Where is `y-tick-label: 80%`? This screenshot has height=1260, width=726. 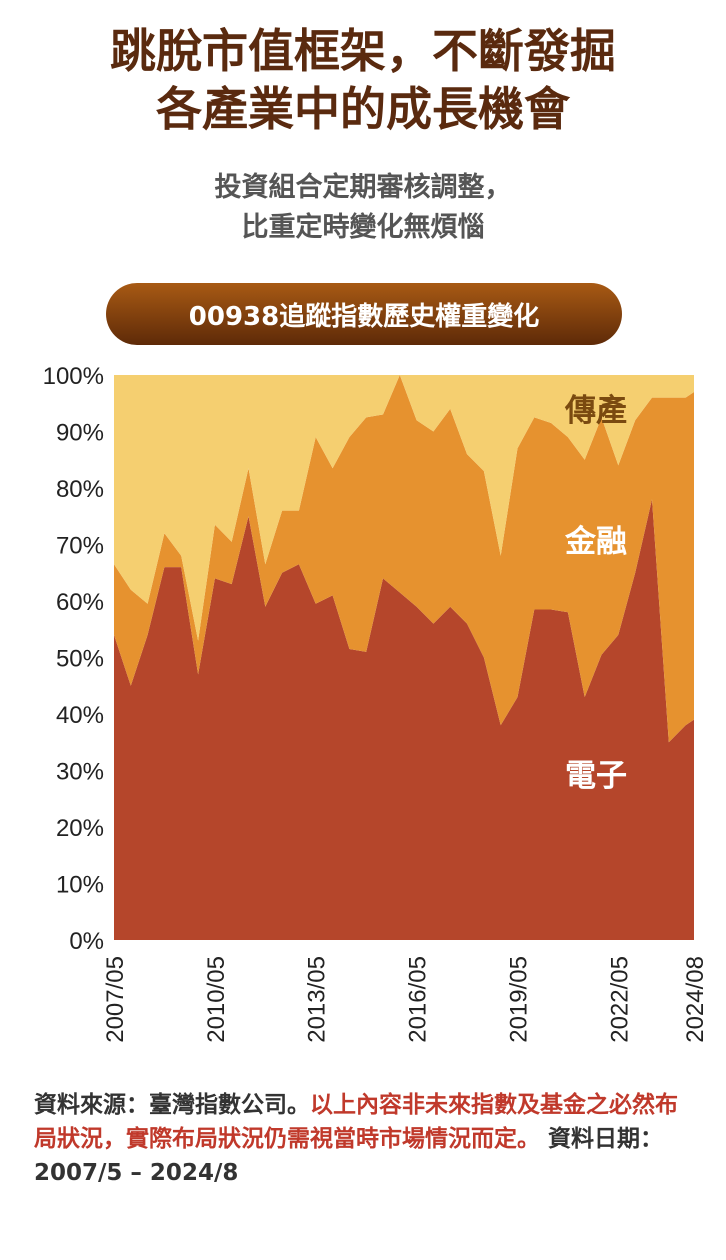
y-tick-label: 80% is located at coordinates (80, 489).